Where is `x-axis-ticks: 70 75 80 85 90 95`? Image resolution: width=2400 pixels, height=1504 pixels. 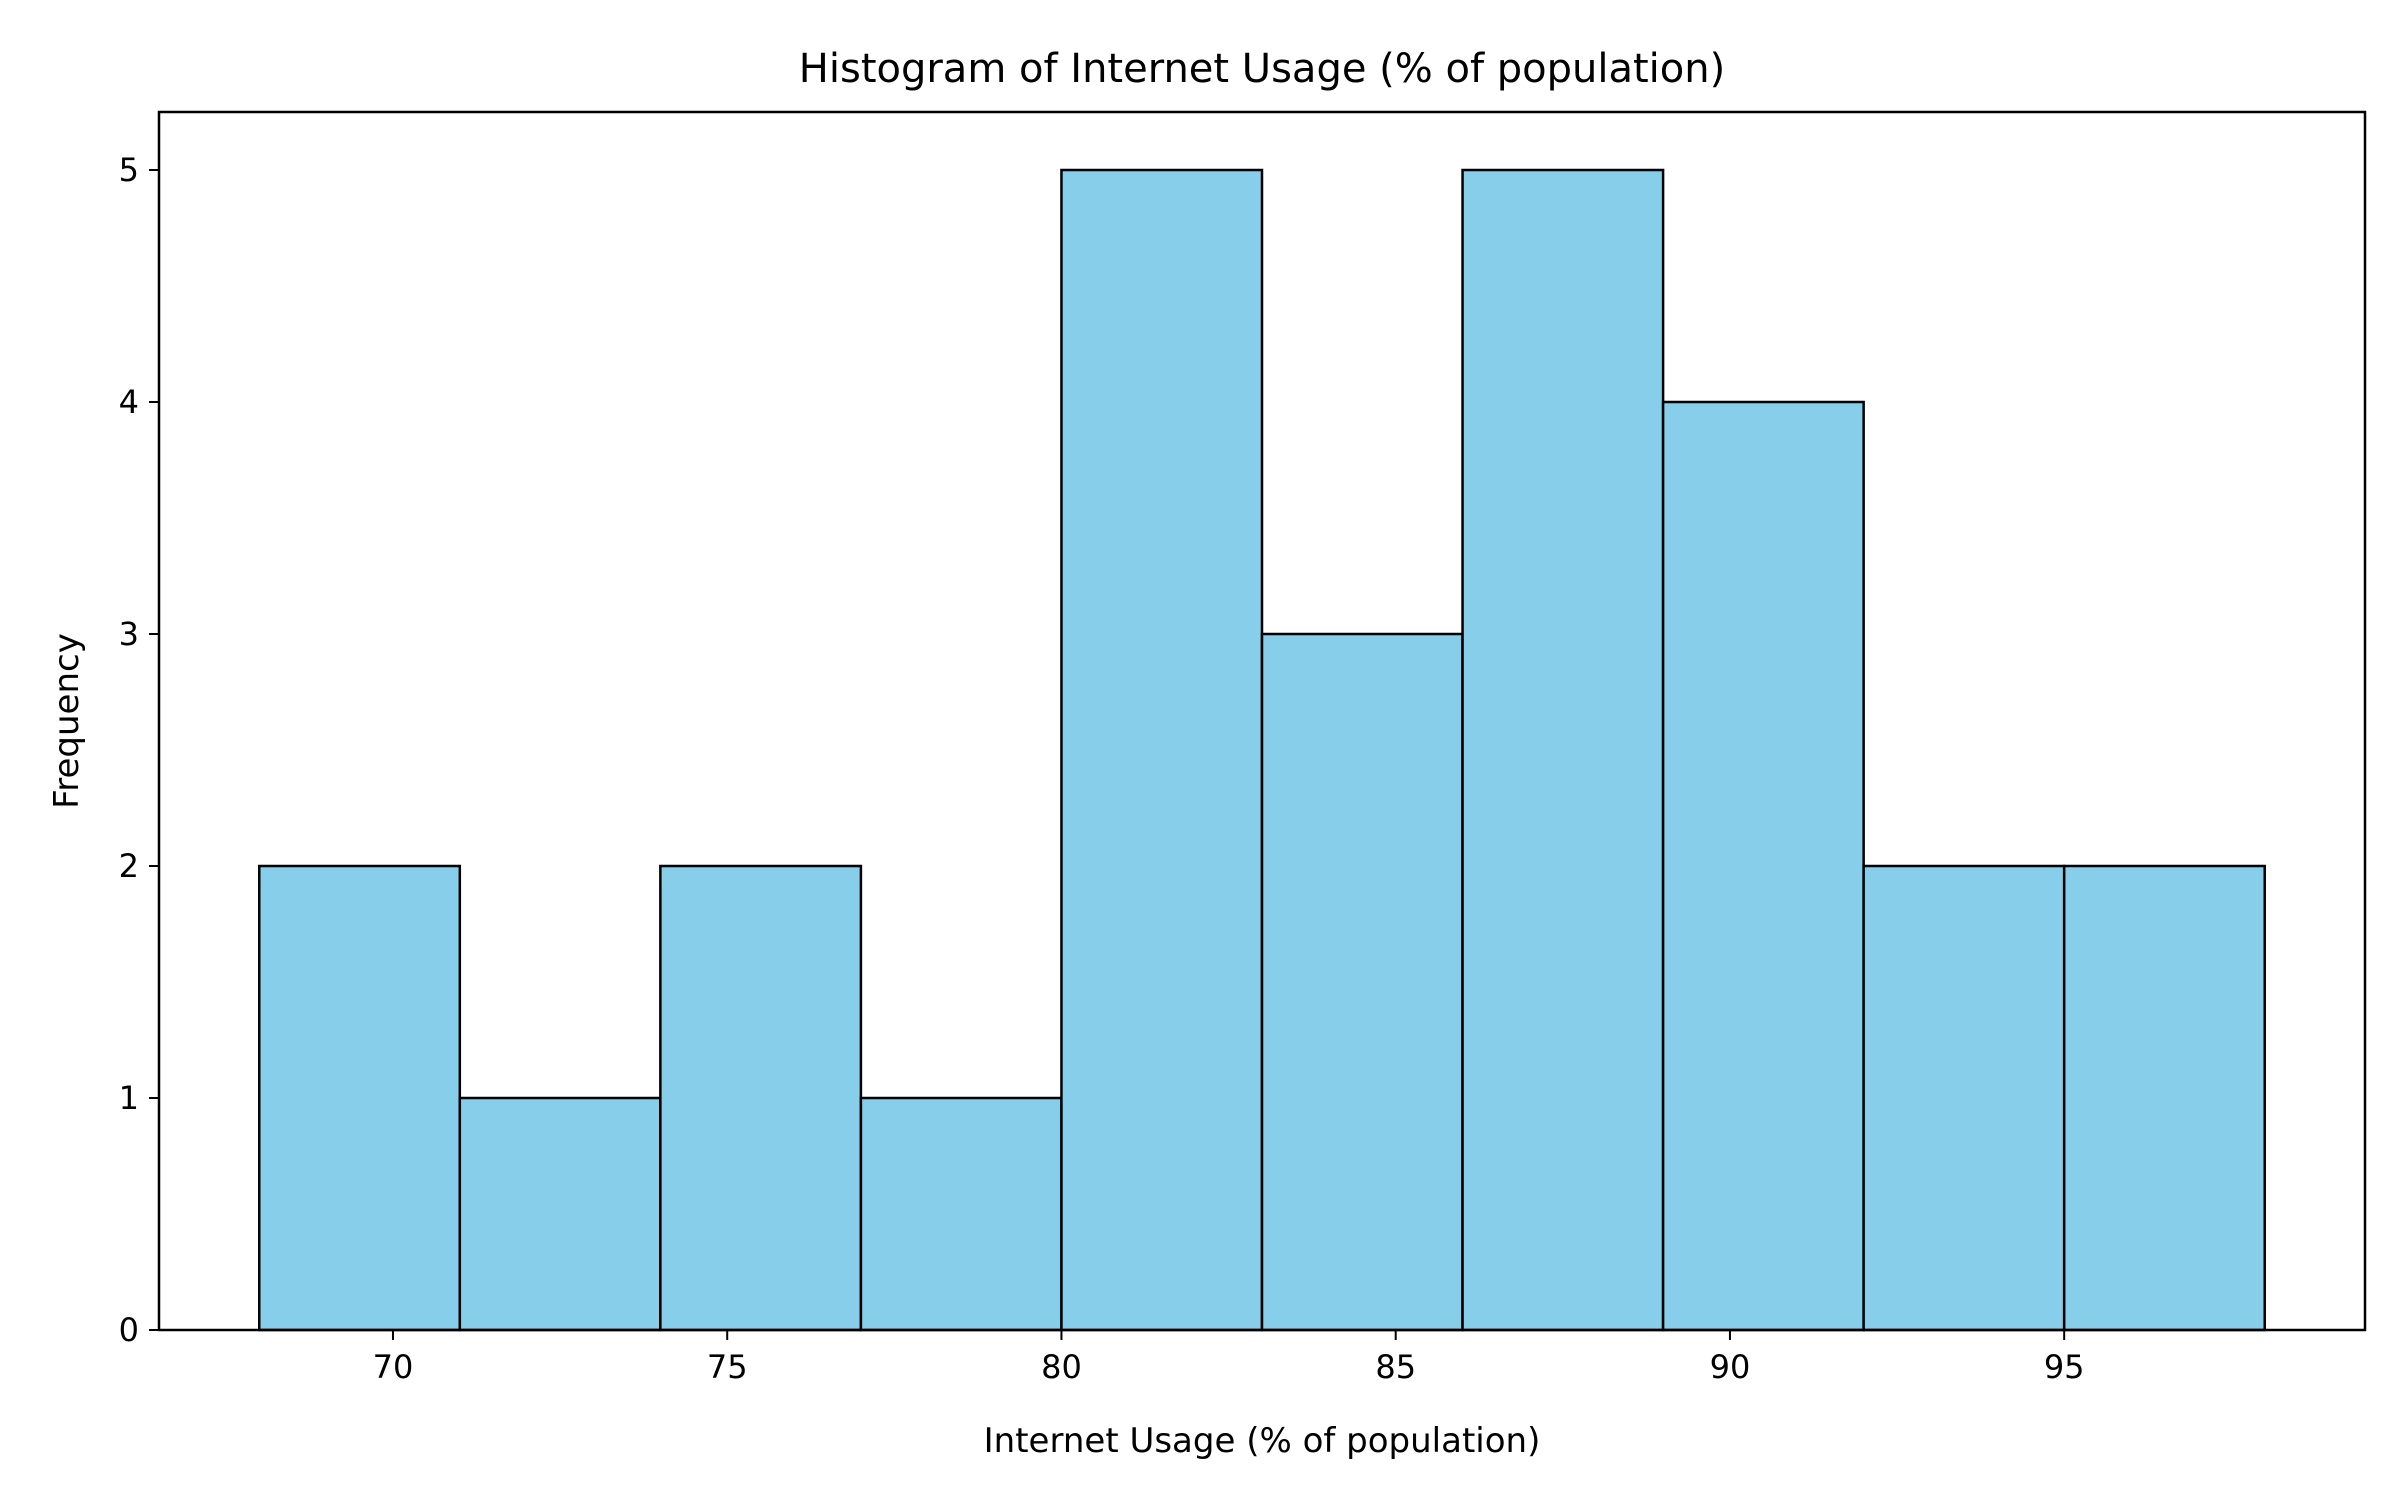 x-axis-ticks: 70 75 80 85 90 95 is located at coordinates (1229, 1358).